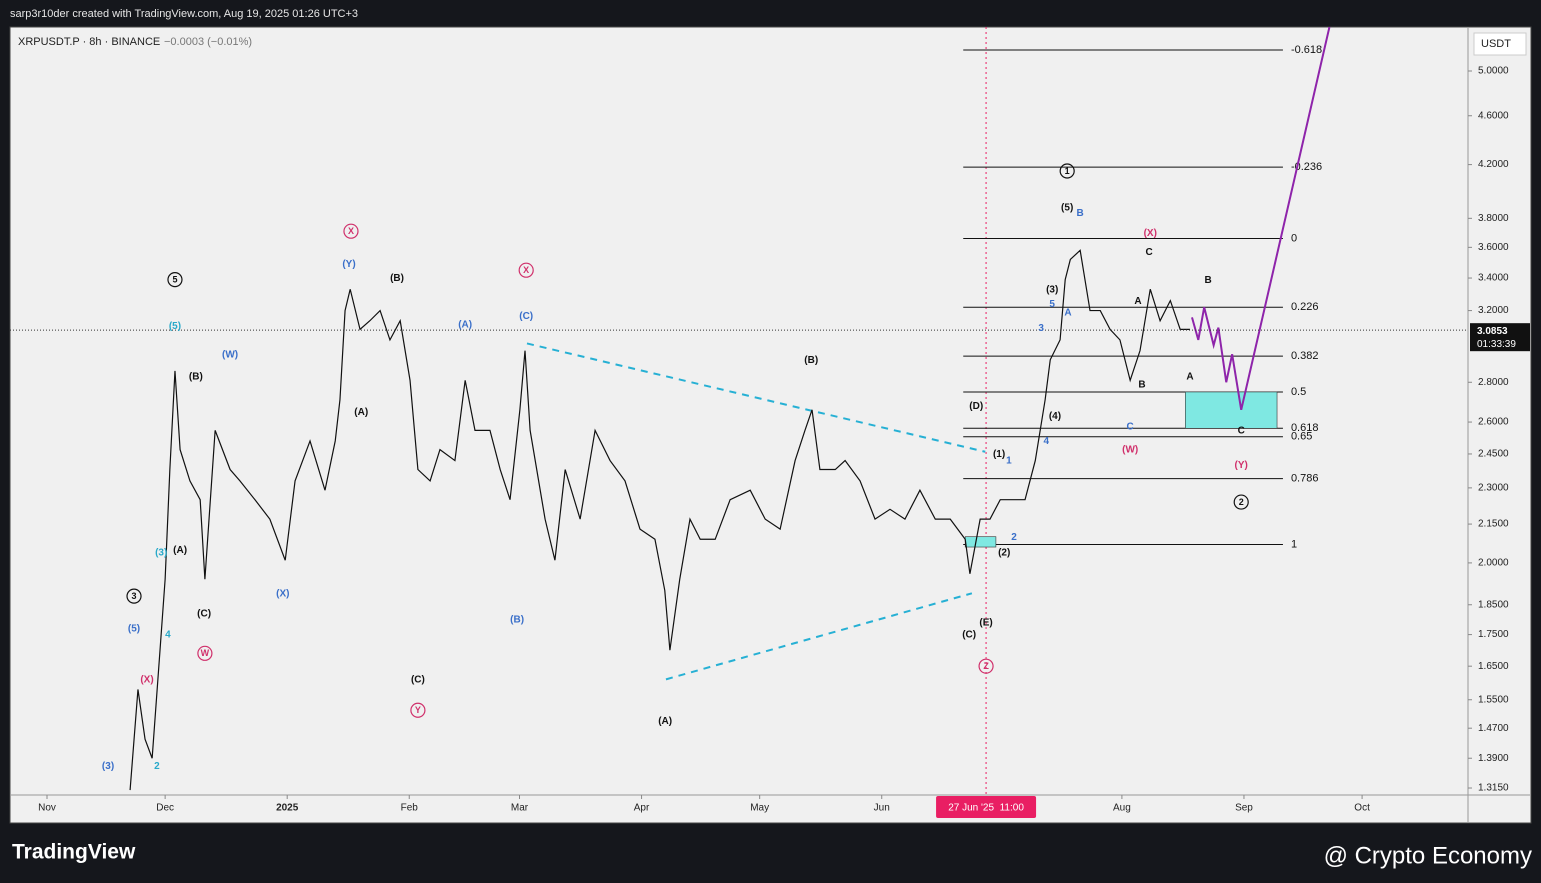 The image size is (1541, 883). I want to click on marker-label: 27 Jun '25 11:00, so click(986, 808).